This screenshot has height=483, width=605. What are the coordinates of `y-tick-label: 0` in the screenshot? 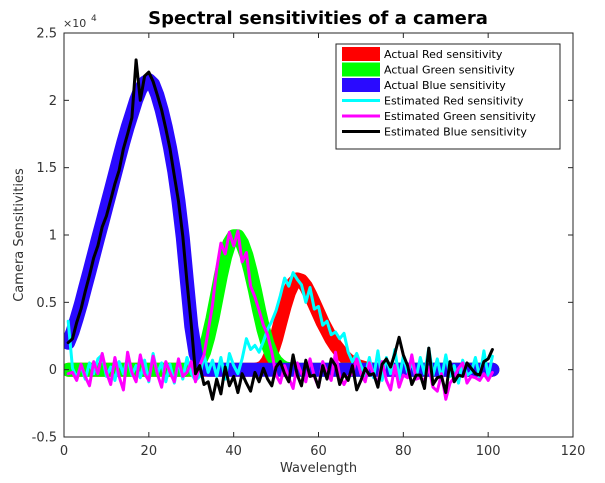 It's located at (53, 370).